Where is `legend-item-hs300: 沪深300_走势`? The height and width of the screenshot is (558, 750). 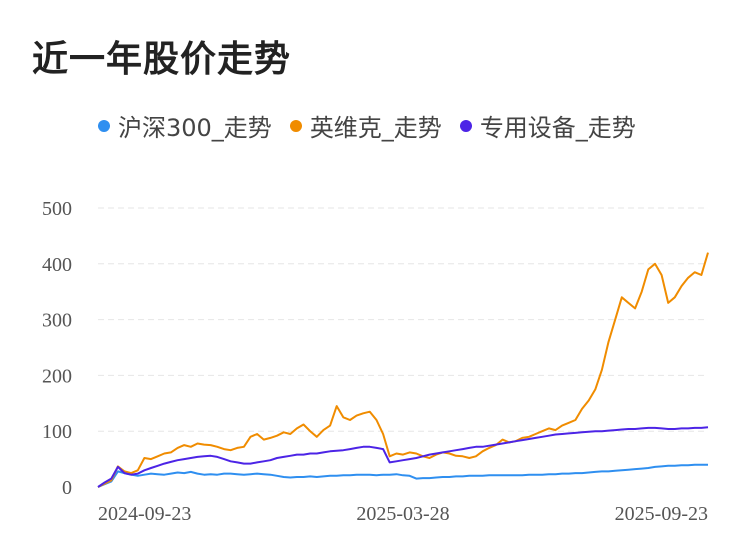
legend-item-hs300: 沪深300_走势 is located at coordinates (185, 125).